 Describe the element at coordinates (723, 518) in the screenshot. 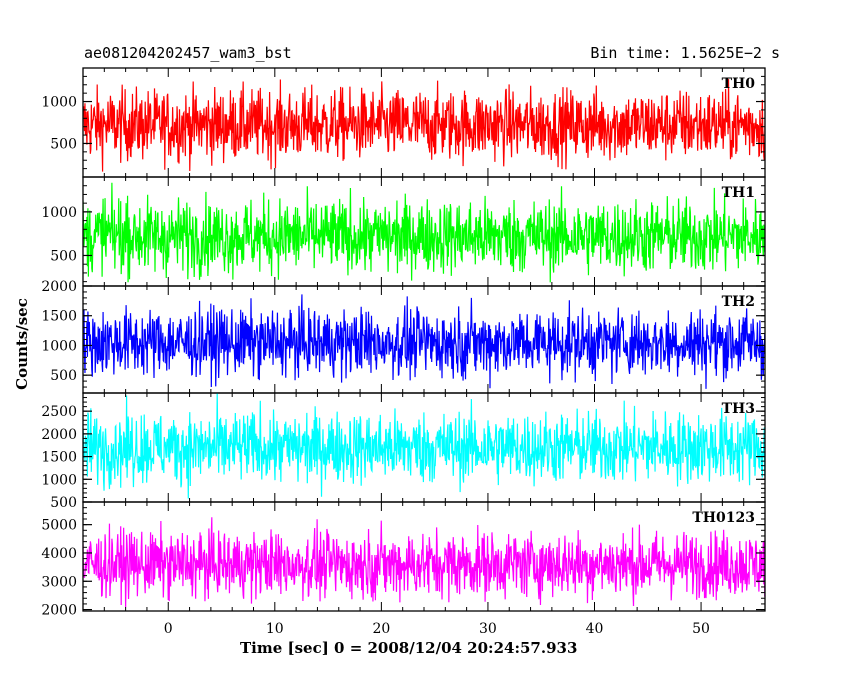

I see `panel-label-th0123: TH0123` at that location.